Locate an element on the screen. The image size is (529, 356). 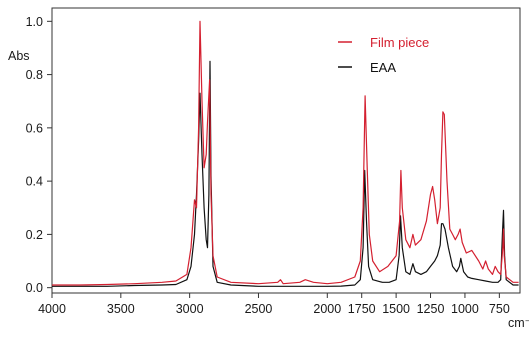
x-tick-label: 1250 is located at coordinates (431, 309).